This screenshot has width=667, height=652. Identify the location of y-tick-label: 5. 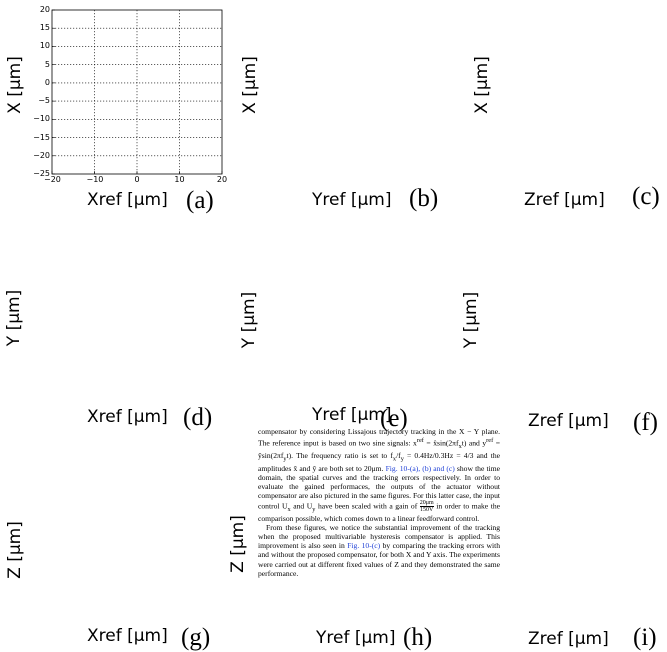
(47, 64).